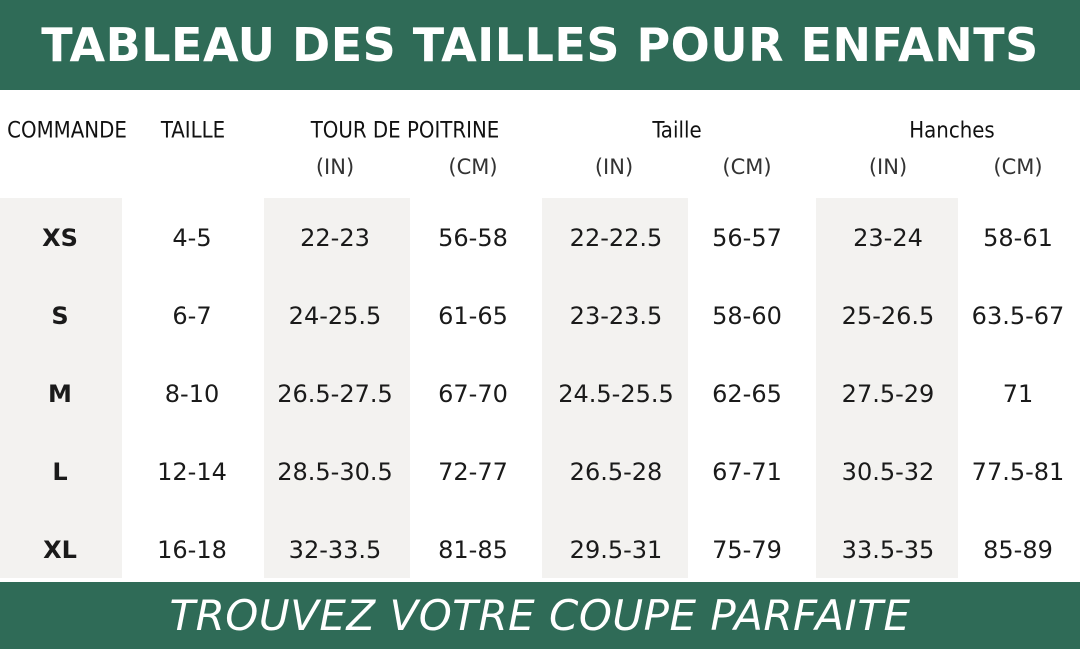 The image size is (1080, 649). I want to click on cell-poitrine-in: 26.5-27.5, so click(335, 394).